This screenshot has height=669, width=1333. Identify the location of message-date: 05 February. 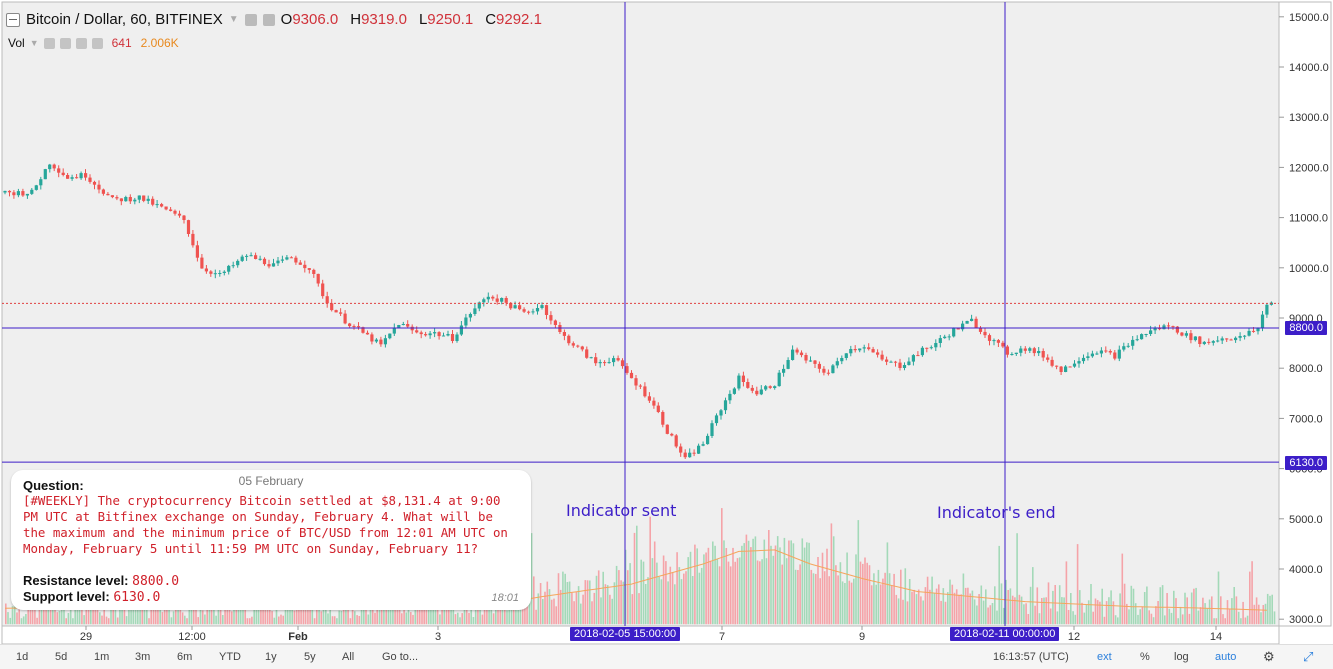
(271, 481).